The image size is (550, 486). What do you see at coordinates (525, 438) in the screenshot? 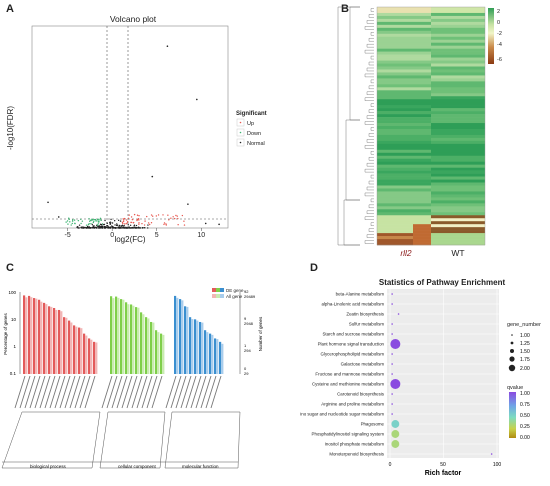
I see `q-legend-label-5: 0.00` at bounding box center [525, 438].